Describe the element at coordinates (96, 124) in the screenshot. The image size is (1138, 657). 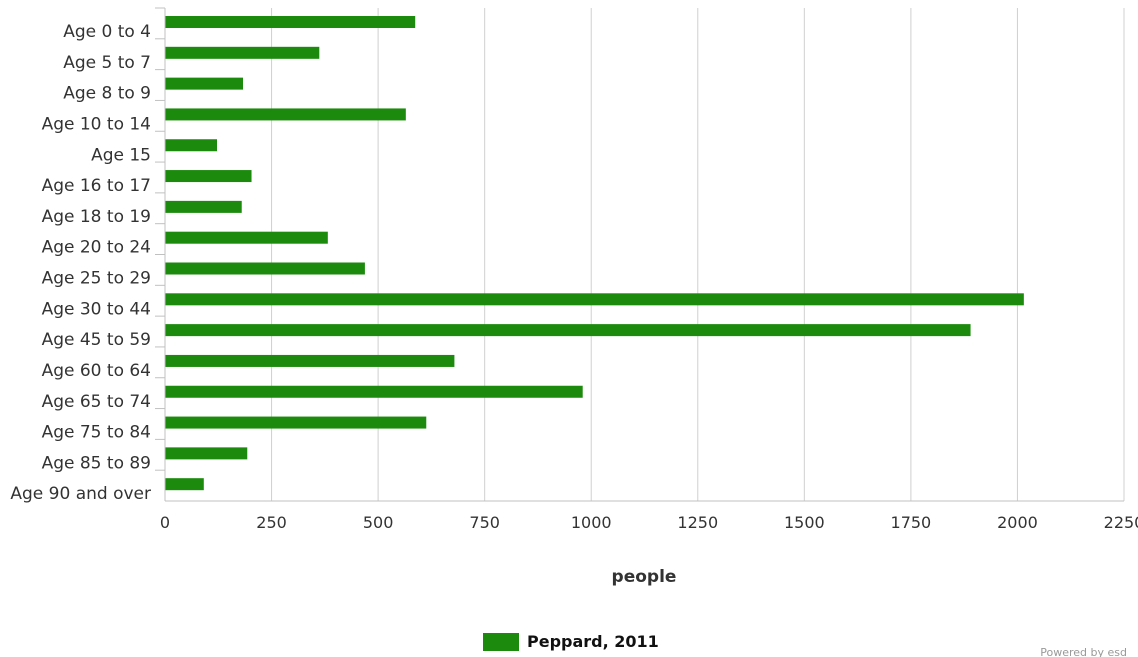
I see `y-category-label: Age 10 to 14` at that location.